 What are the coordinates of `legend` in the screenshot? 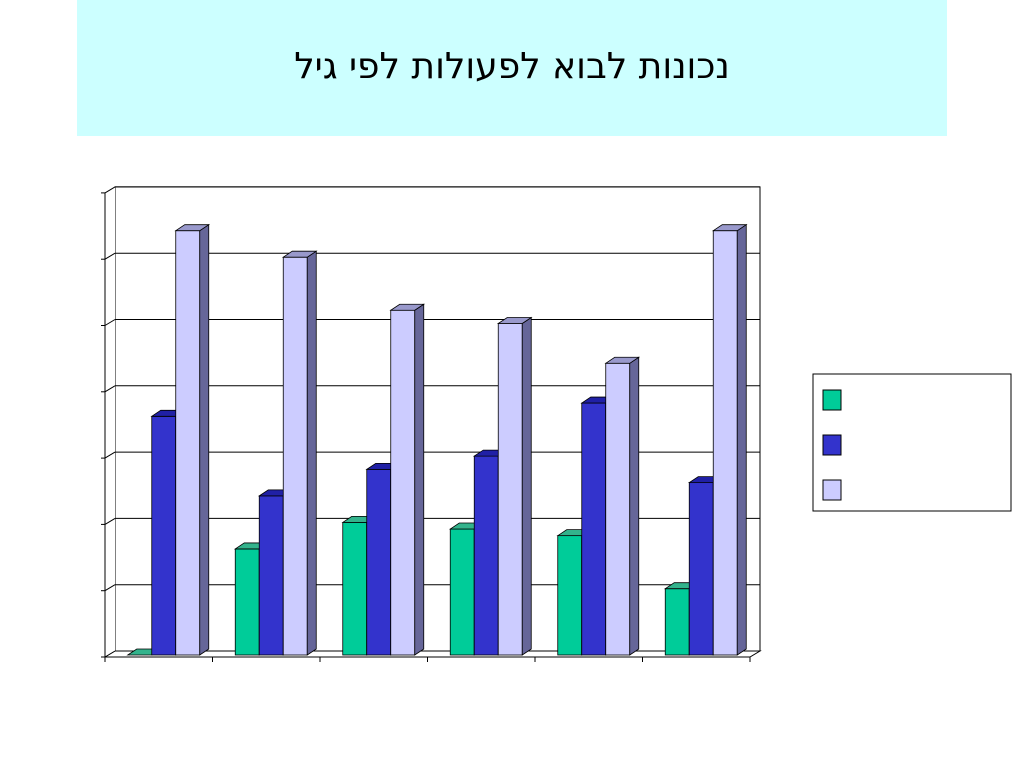 It's located at (912, 442).